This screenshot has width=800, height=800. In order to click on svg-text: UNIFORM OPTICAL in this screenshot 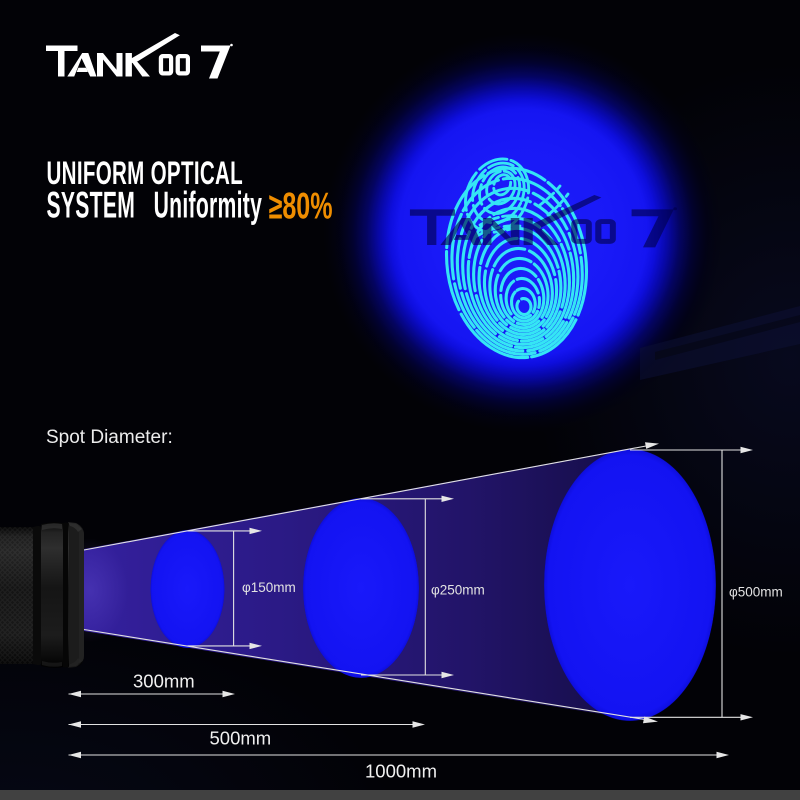, I will do `click(145, 172)`.